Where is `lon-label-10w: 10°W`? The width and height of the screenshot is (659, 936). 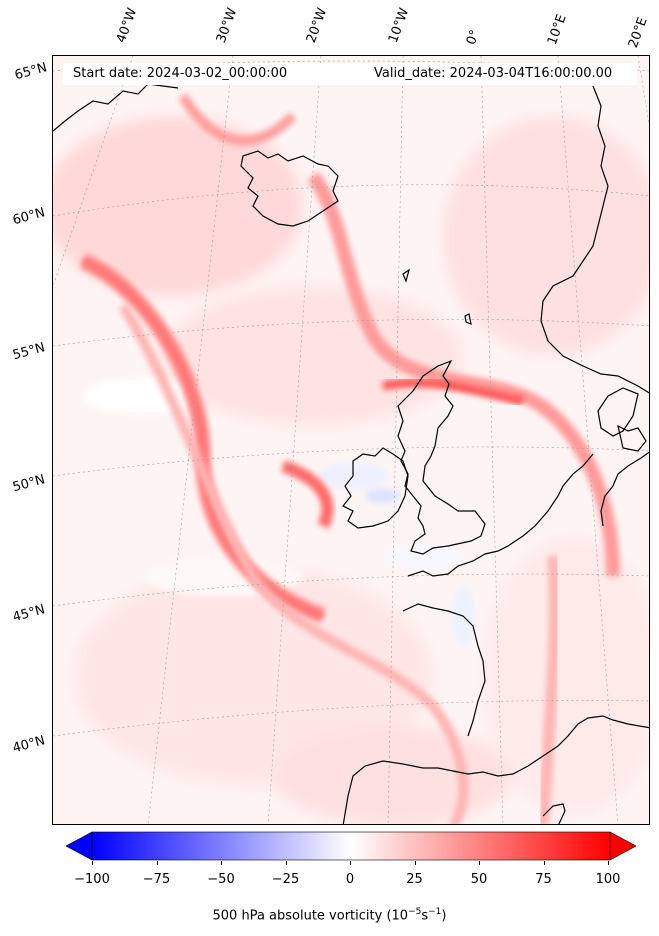 lon-label-10w: 10°W is located at coordinates (399, 25).